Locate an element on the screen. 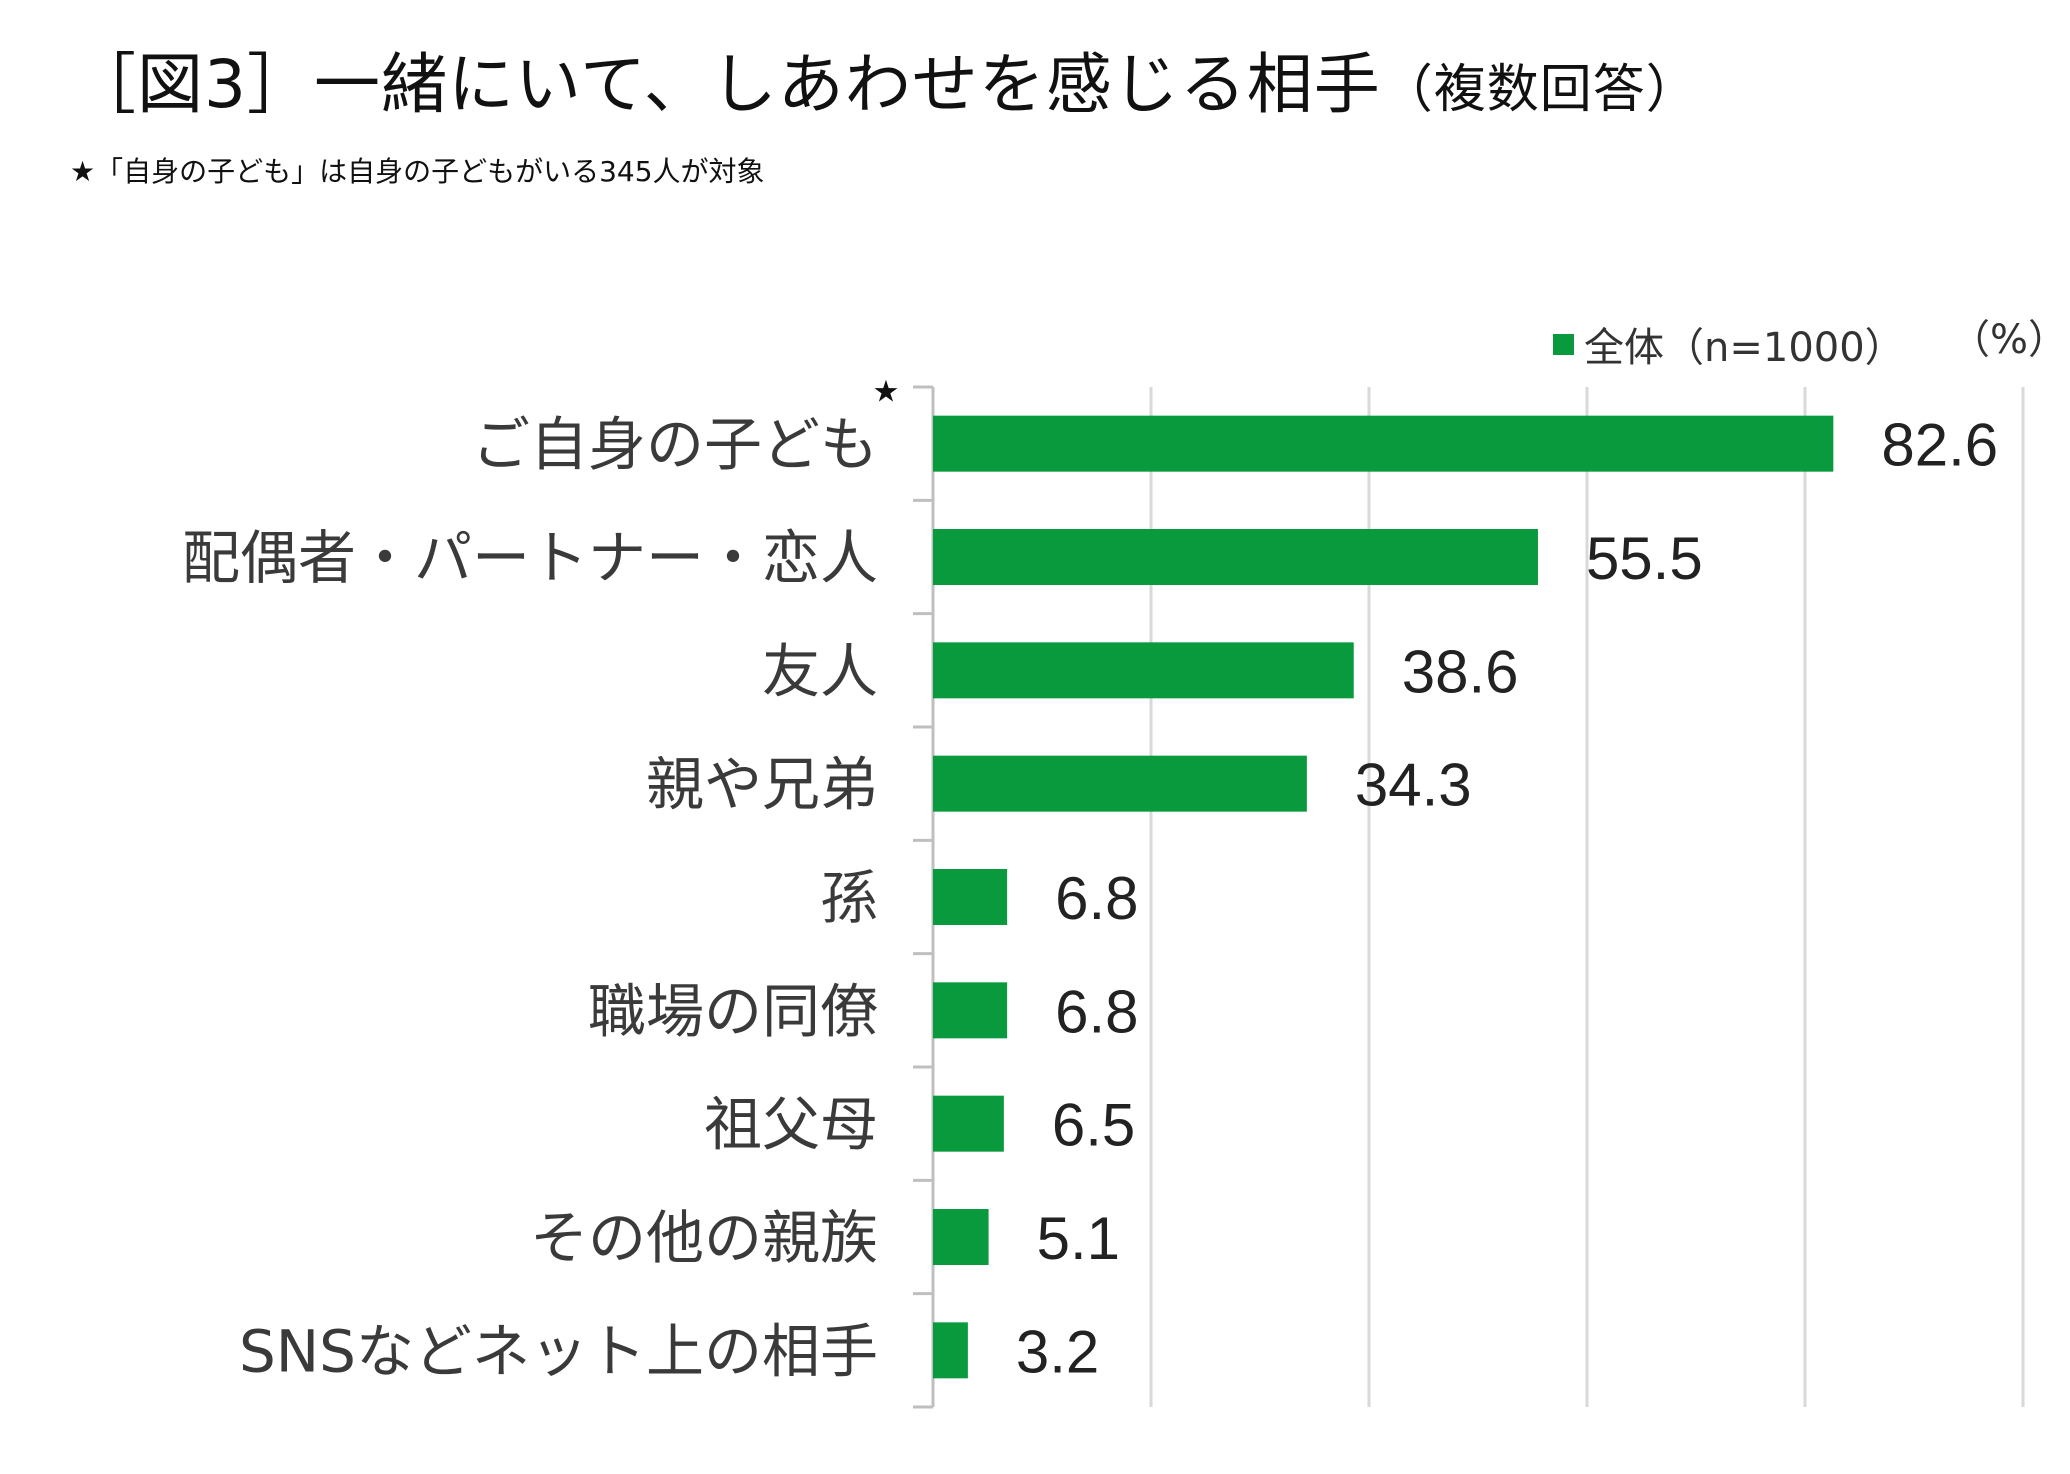  category-label: その他の親族 is located at coordinates (704, 1238).